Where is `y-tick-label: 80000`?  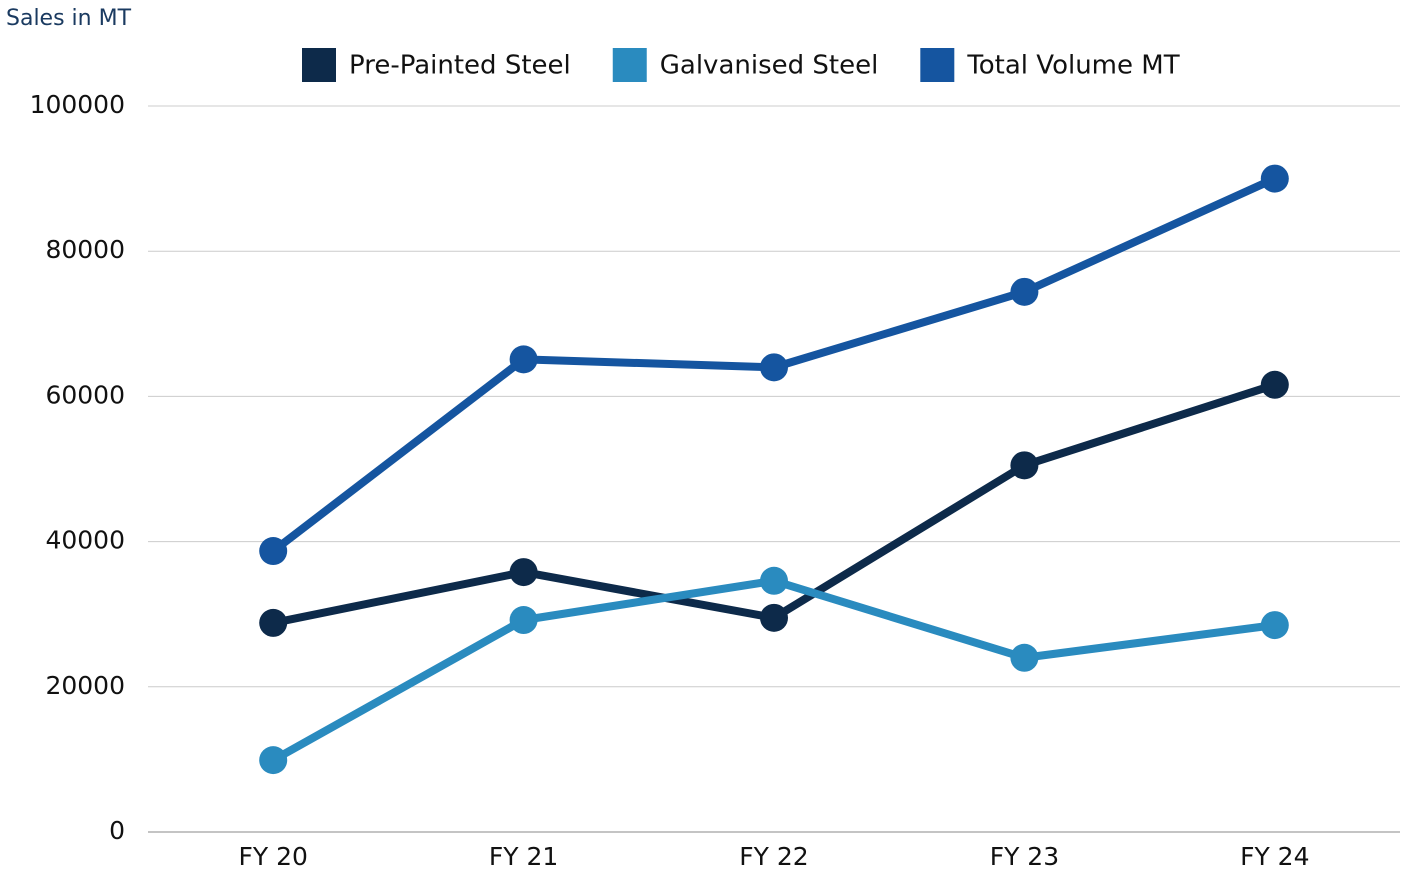 y-tick-label: 80000 is located at coordinates (85, 249).